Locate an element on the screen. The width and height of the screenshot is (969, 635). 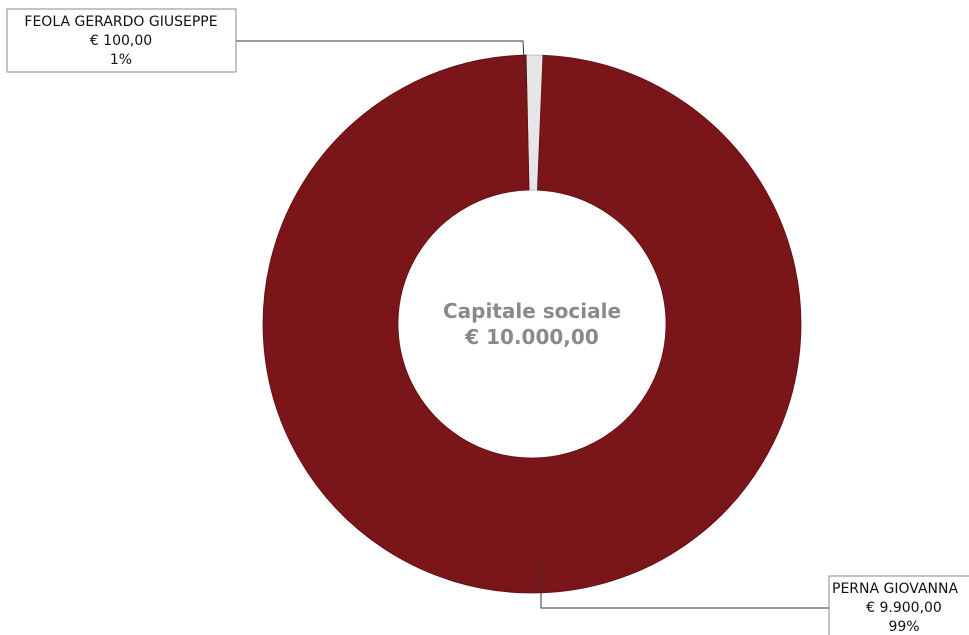
slice-percent-feola: 1% is located at coordinates (121, 60).